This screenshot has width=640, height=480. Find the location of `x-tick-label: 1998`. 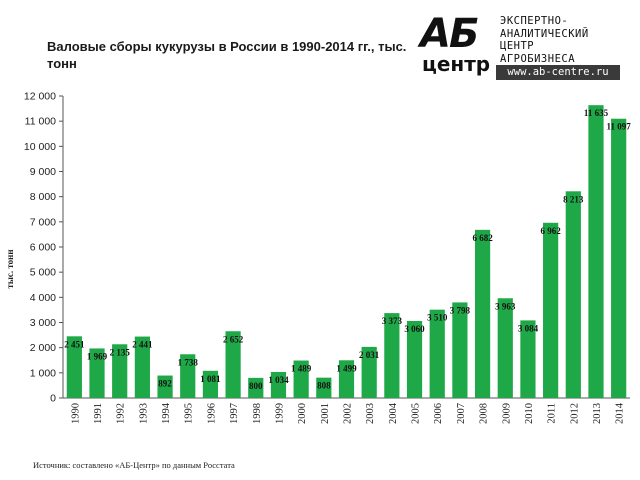

x-tick-label: 1998 is located at coordinates (257, 413).